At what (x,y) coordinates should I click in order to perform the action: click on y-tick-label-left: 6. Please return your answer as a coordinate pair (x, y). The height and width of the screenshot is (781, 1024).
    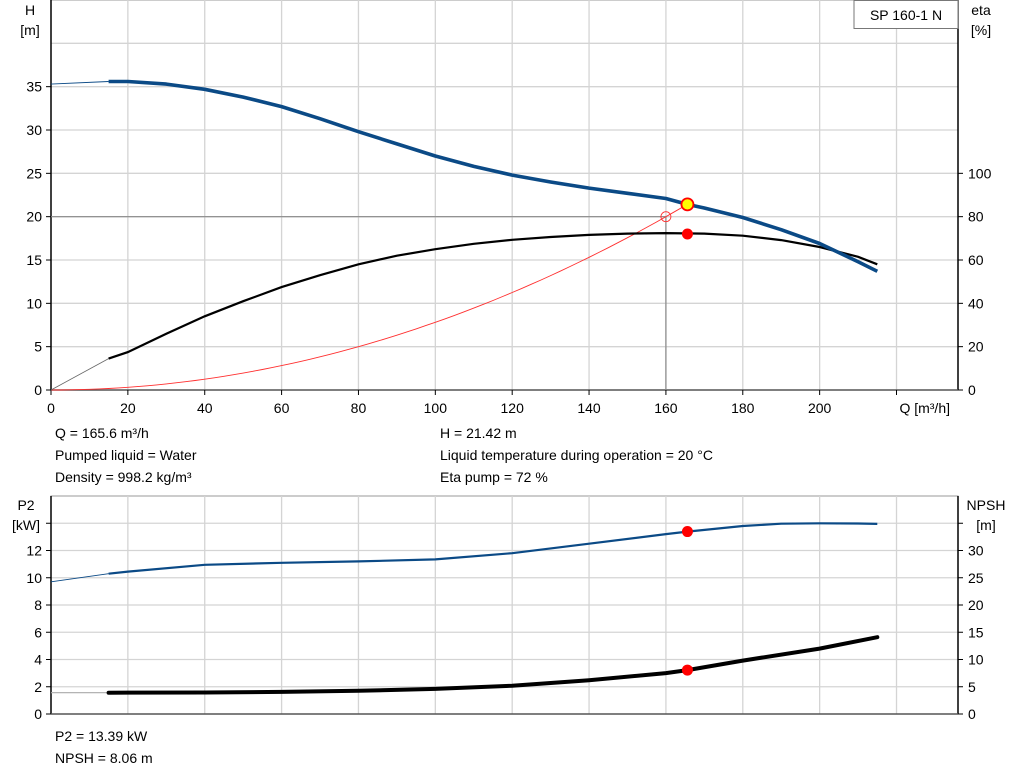
    Looking at the image, I should click on (38, 632).